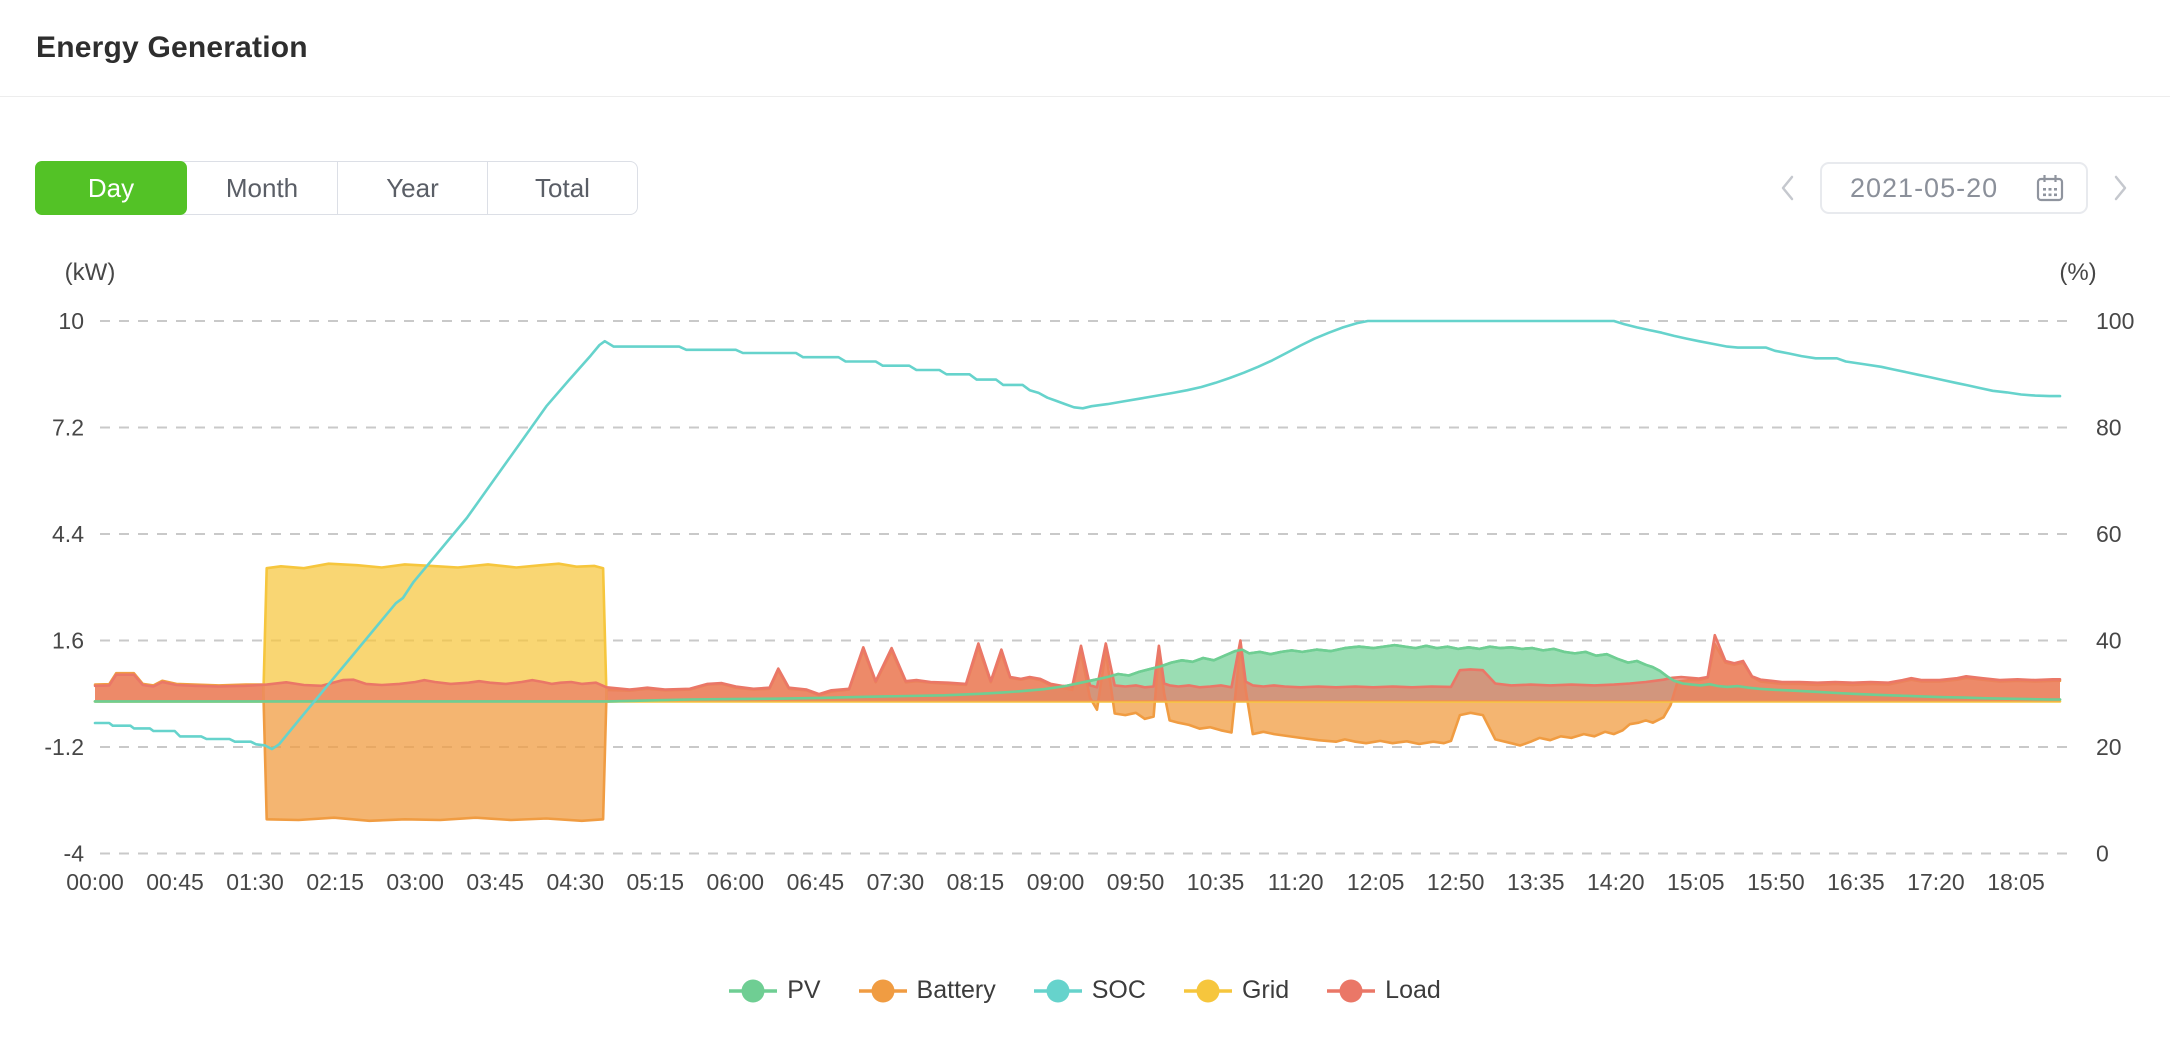 Image resolution: width=2170 pixels, height=1060 pixels. What do you see at coordinates (68, 428) in the screenshot?
I see `y-left-tick: 7.2` at bounding box center [68, 428].